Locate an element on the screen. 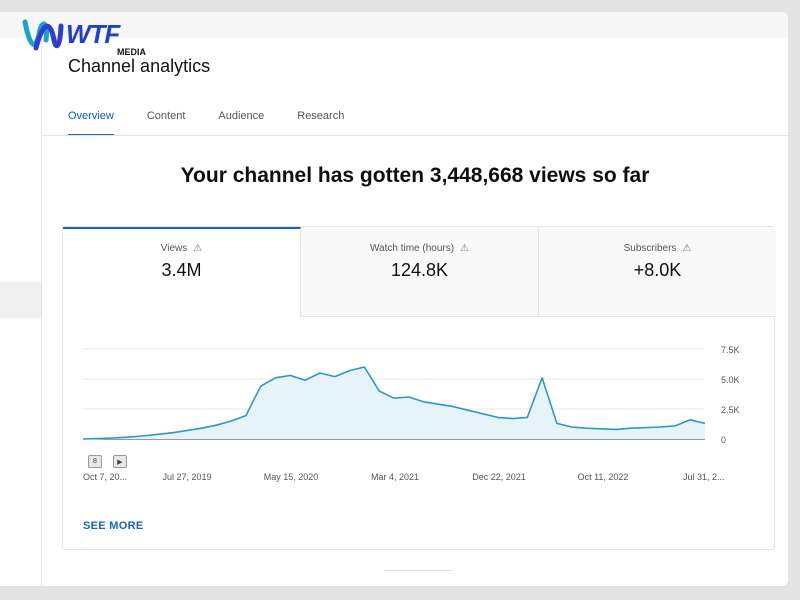  y-tick-label: 0 is located at coordinates (723, 440).